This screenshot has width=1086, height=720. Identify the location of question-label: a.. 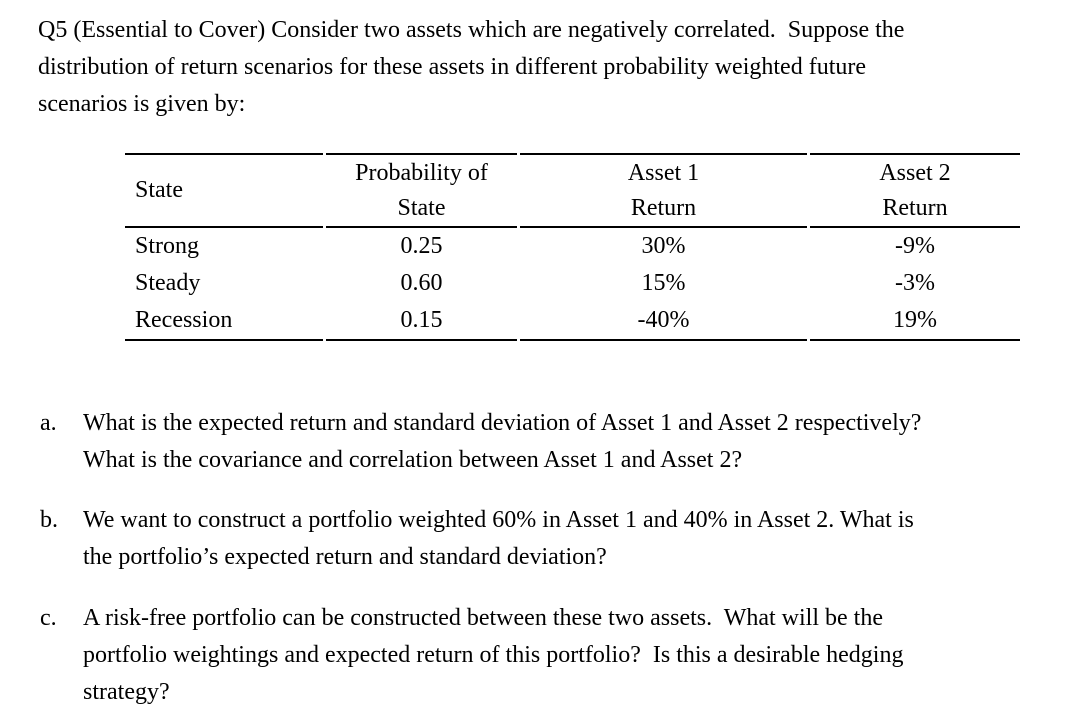
(48, 423).